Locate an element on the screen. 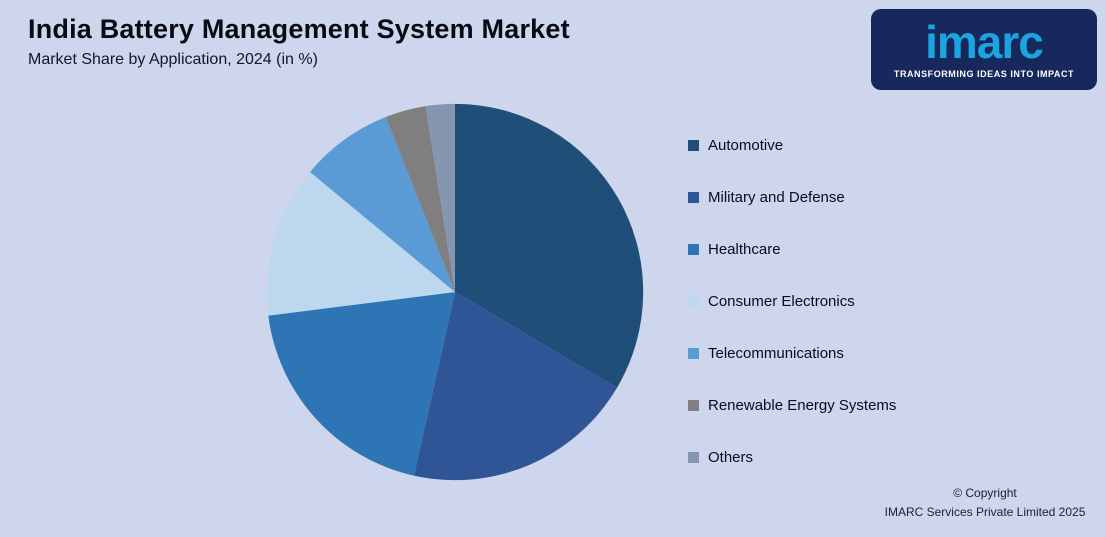 This screenshot has width=1105, height=537. pie-slice-healthcare is located at coordinates (361, 384).